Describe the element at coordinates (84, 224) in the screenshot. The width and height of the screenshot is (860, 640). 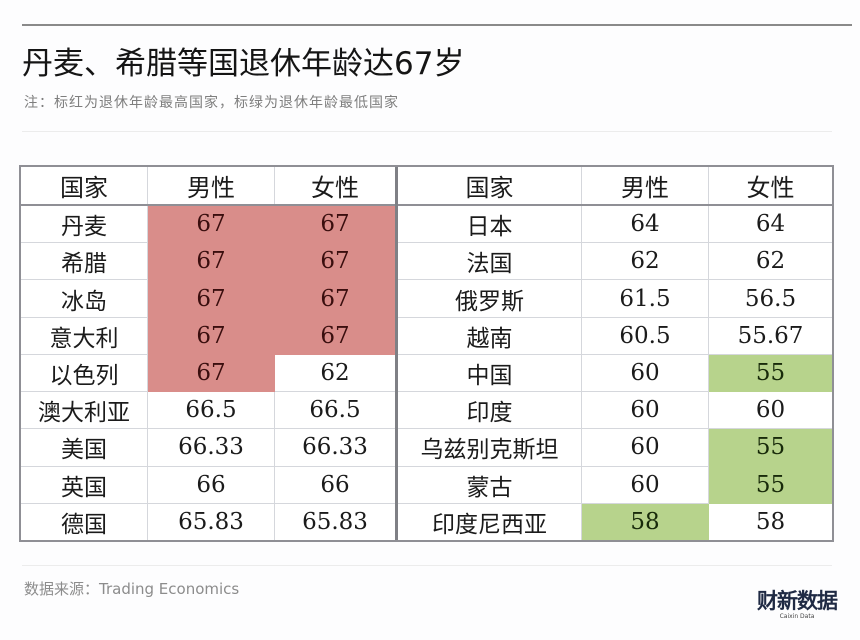
I see `country-cell: 丹麦` at that location.